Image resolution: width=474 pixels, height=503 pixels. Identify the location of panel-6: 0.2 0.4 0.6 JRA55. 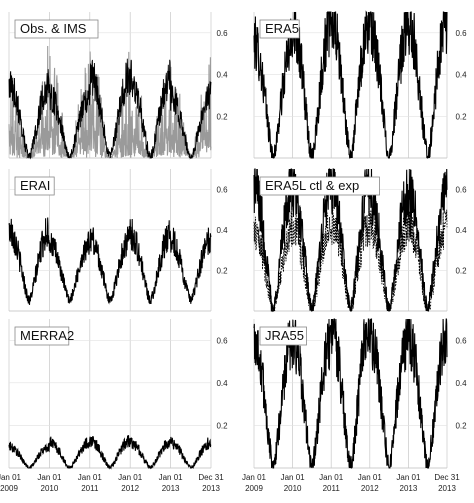
(360, 393).